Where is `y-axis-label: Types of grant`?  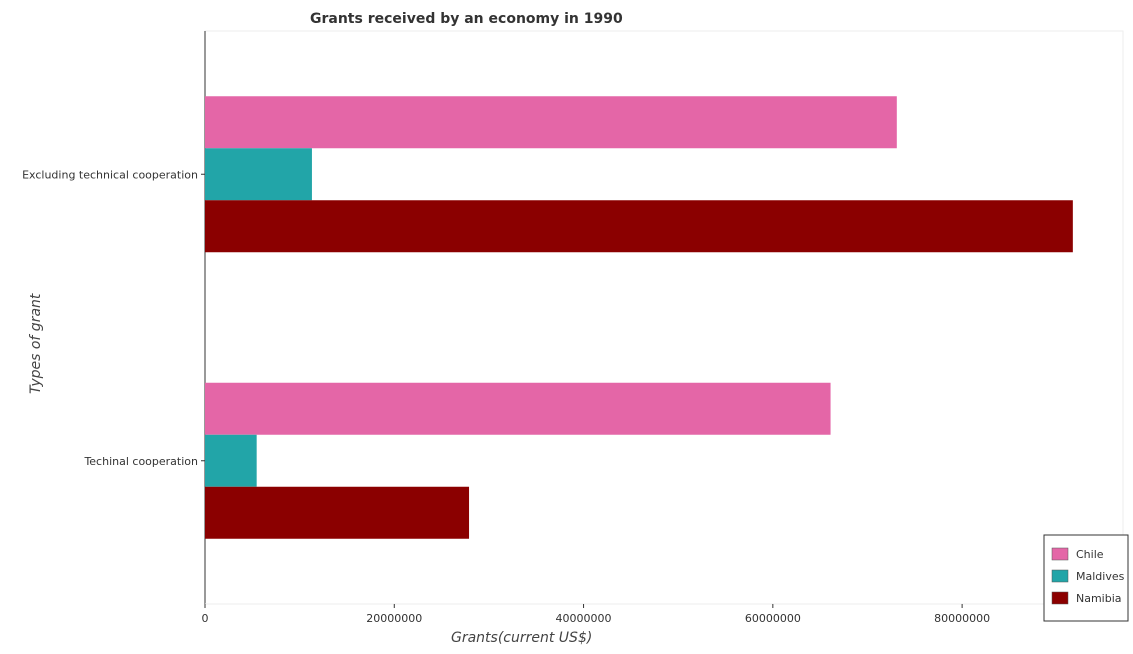 y-axis-label: Types of grant is located at coordinates (36, 343).